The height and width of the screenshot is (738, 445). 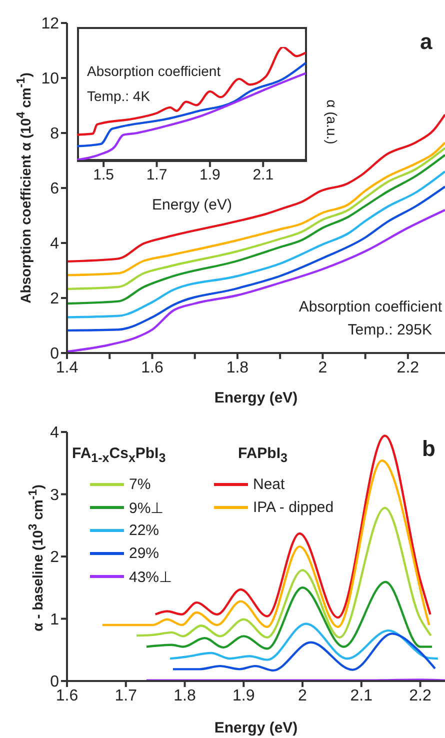 I want to click on legend-title: FA$_{1-x}$Cs$_{x}$PbI$_{3}$, so click(x=119, y=454).